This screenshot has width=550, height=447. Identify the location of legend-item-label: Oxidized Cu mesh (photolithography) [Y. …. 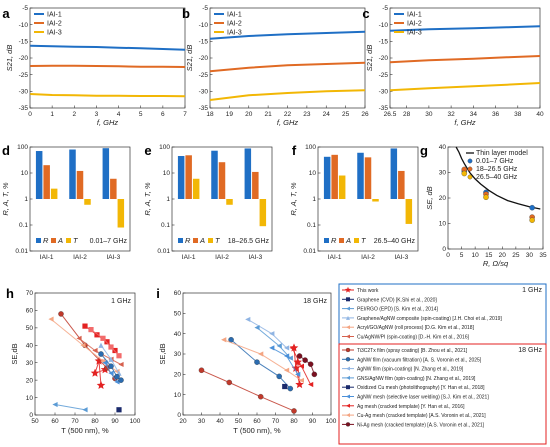
(421, 388).